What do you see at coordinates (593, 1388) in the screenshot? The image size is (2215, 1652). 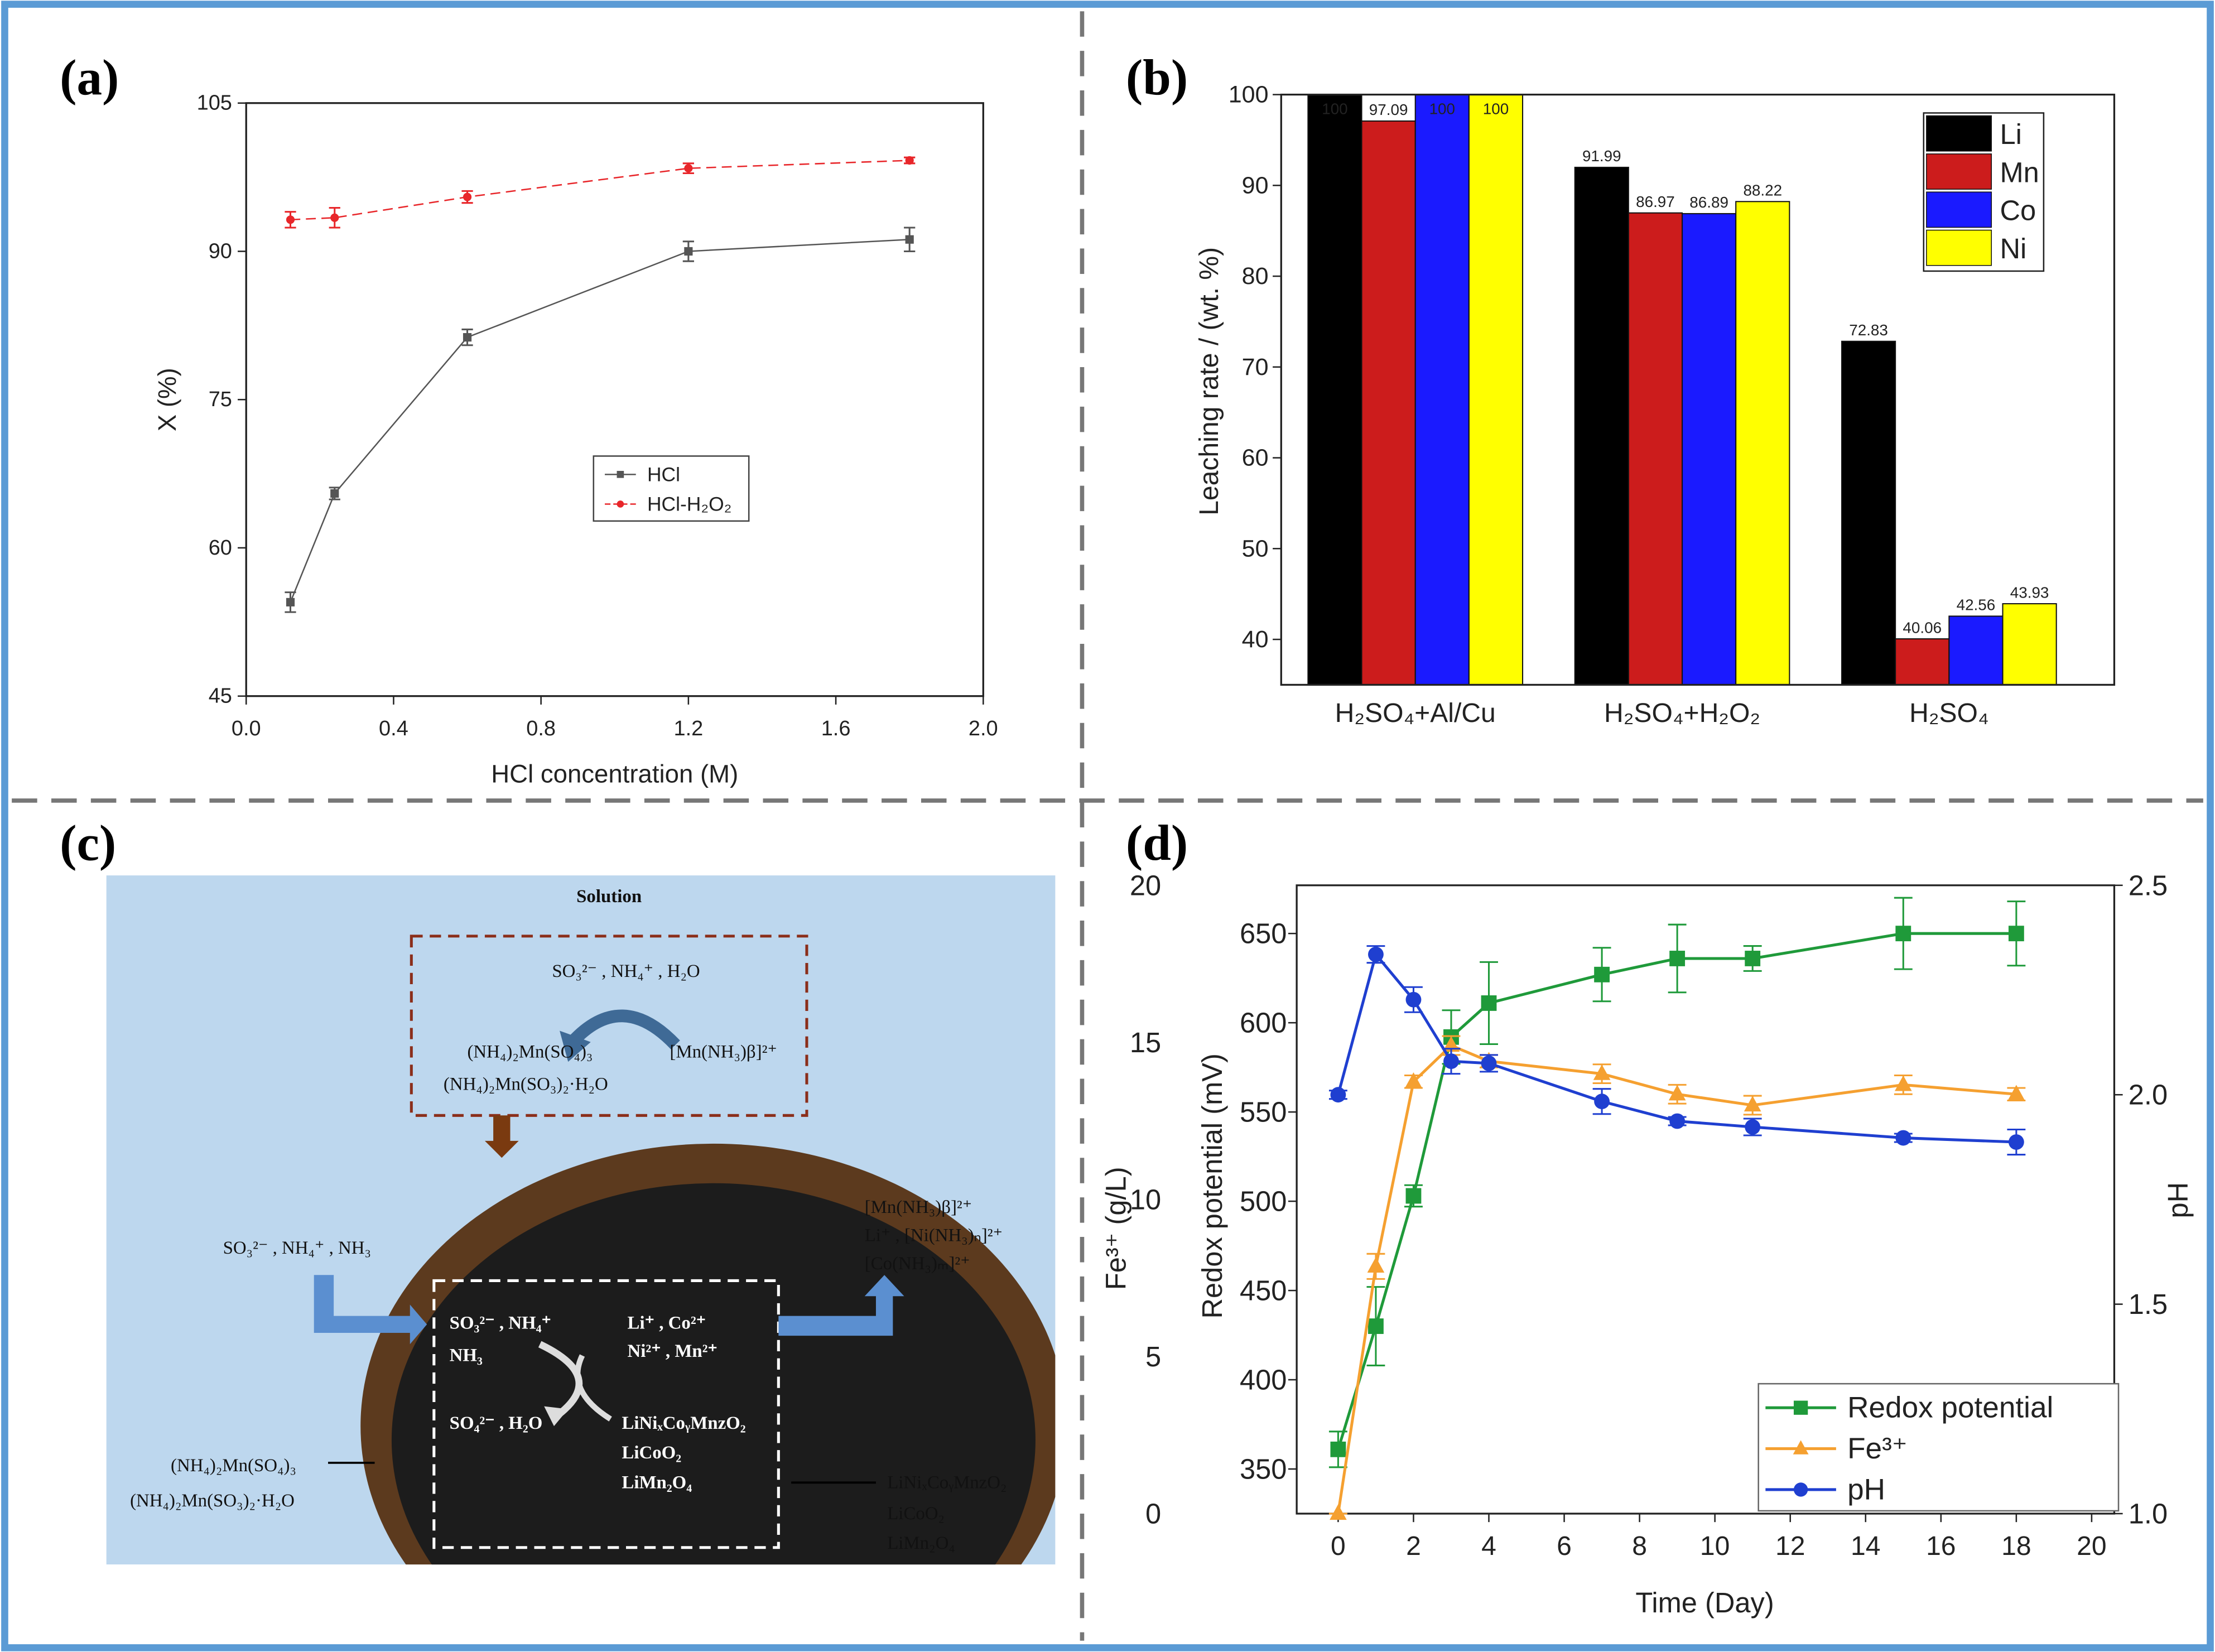 I see `arrow` at bounding box center [593, 1388].